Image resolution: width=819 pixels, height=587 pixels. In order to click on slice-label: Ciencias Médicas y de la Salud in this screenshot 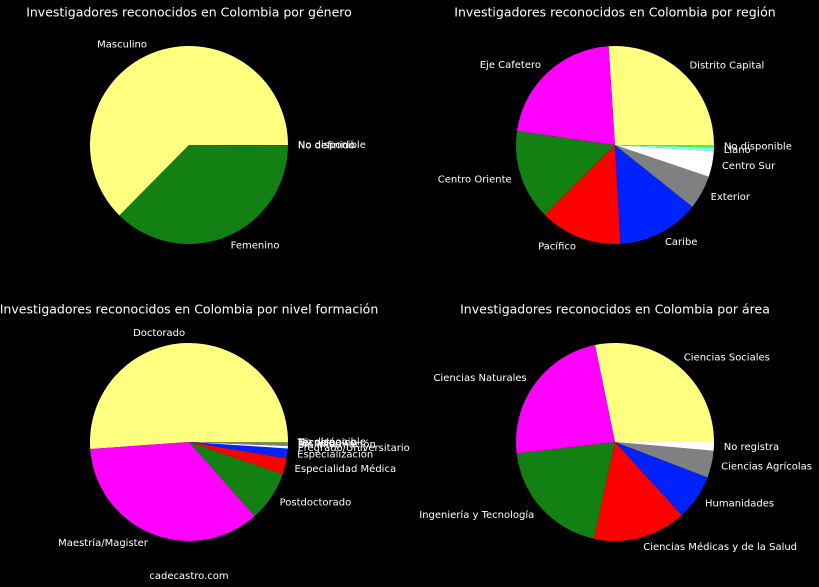, I will do `click(720, 547)`.